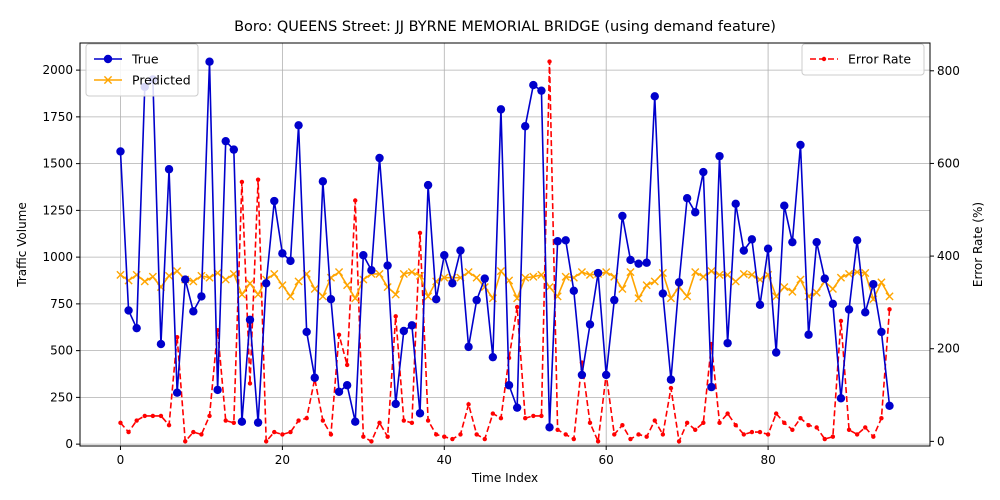  What do you see at coordinates (57, 117) in the screenshot?
I see `y-left-tick-label: 1750` at bounding box center [57, 117].